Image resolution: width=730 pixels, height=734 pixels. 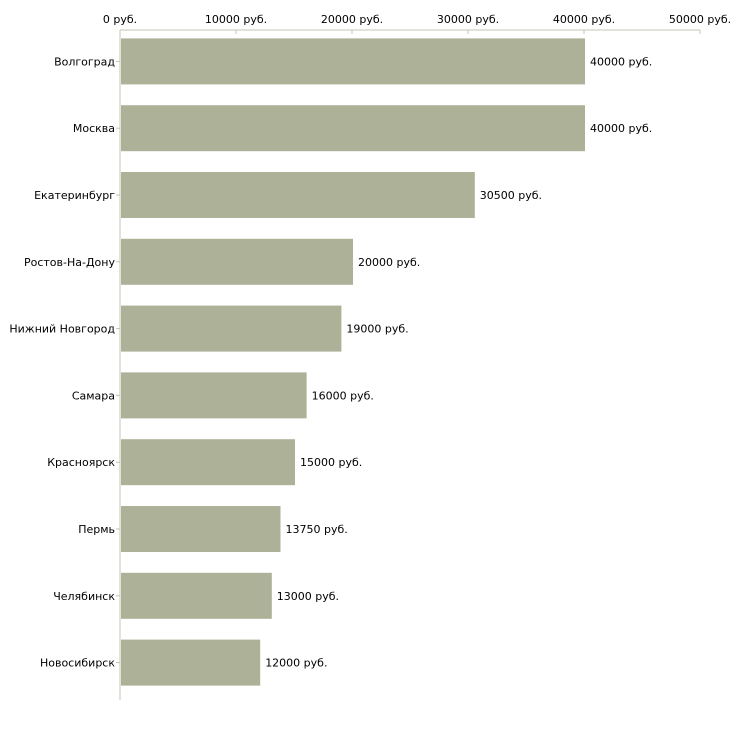 What do you see at coordinates (308, 596) in the screenshot?
I see `data-label: 13000 руб.` at bounding box center [308, 596].